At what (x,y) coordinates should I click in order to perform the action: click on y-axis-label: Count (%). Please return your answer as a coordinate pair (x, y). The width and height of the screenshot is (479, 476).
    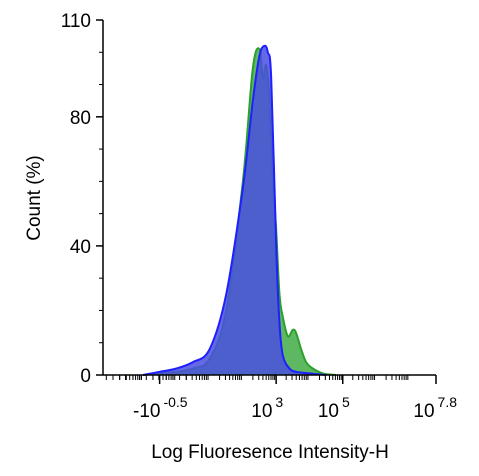
    Looking at the image, I should click on (34, 198).